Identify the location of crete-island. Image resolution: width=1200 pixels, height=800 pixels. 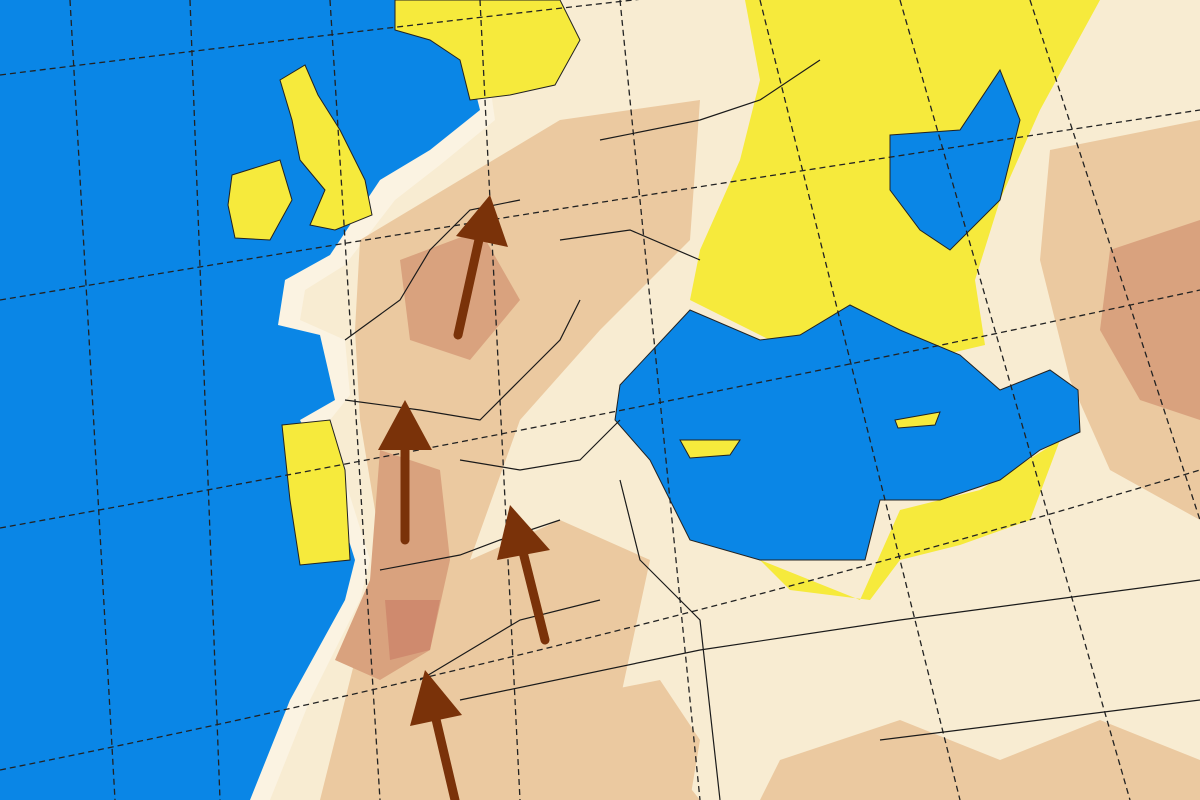
(917, 420).